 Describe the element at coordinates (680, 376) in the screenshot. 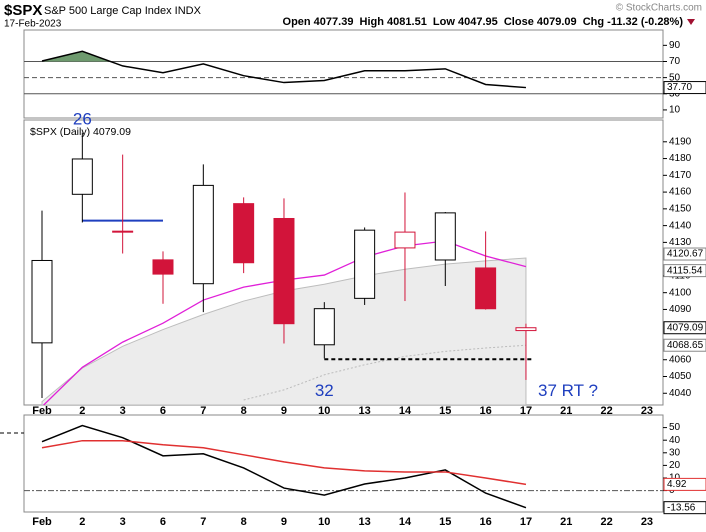

I see `y-tick-label: 4050` at that location.